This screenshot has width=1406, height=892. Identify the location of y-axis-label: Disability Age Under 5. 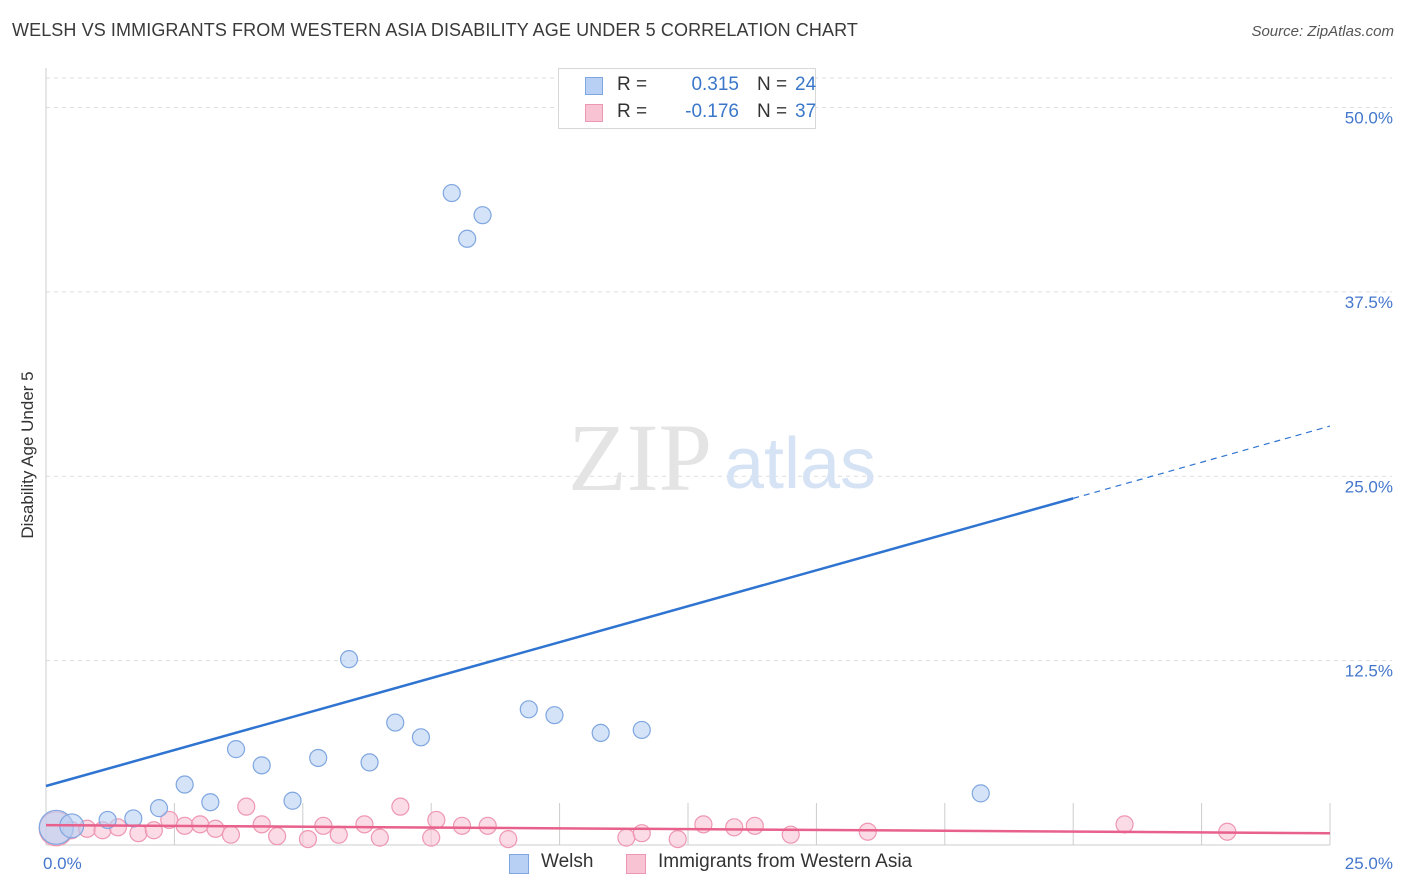
(27, 455).